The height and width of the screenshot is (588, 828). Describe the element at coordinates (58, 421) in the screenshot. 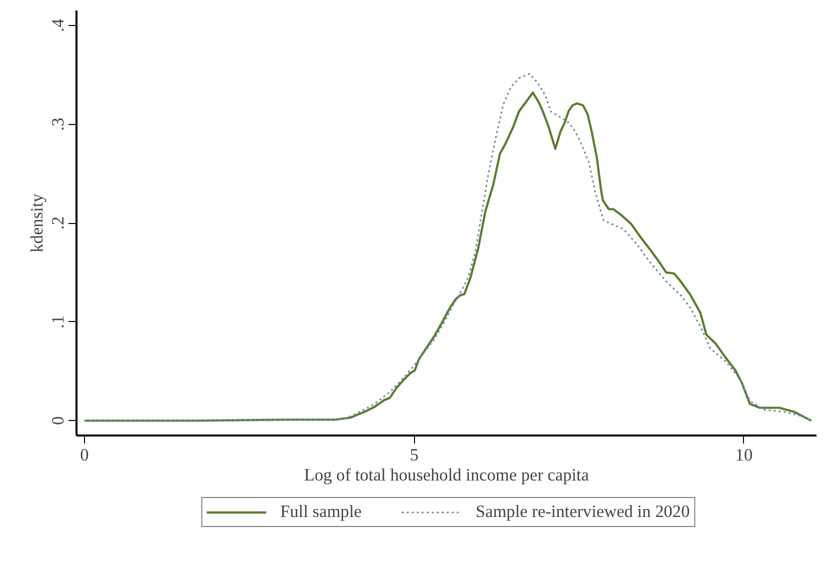

I see `y-tick-label: 0` at that location.